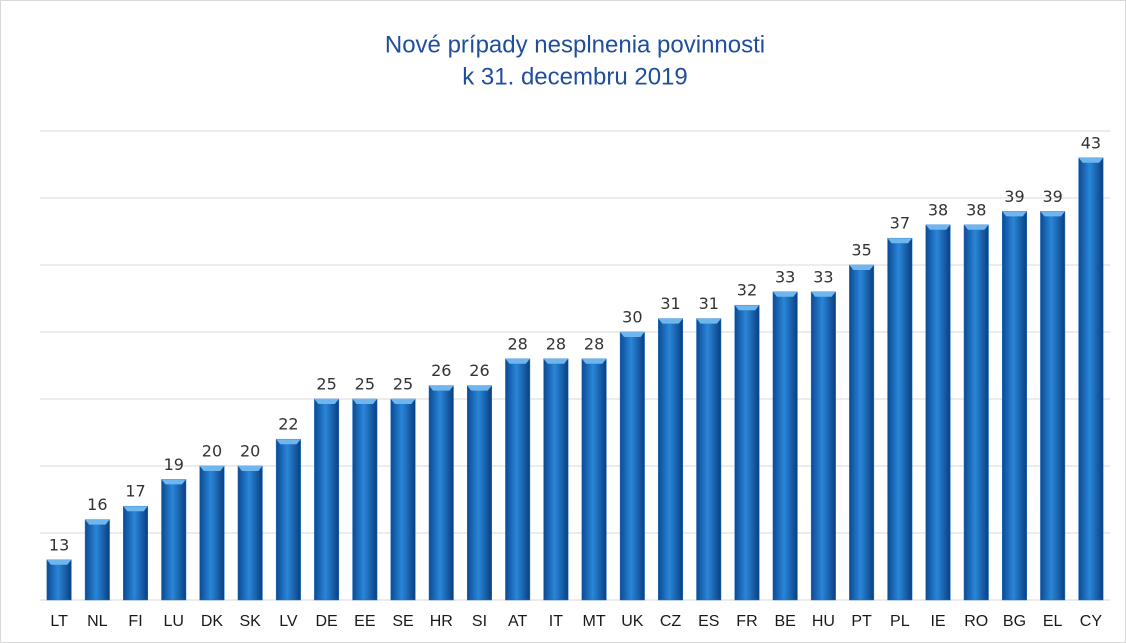 The width and height of the screenshot is (1126, 643). I want to click on value-label: 26, so click(479, 370).